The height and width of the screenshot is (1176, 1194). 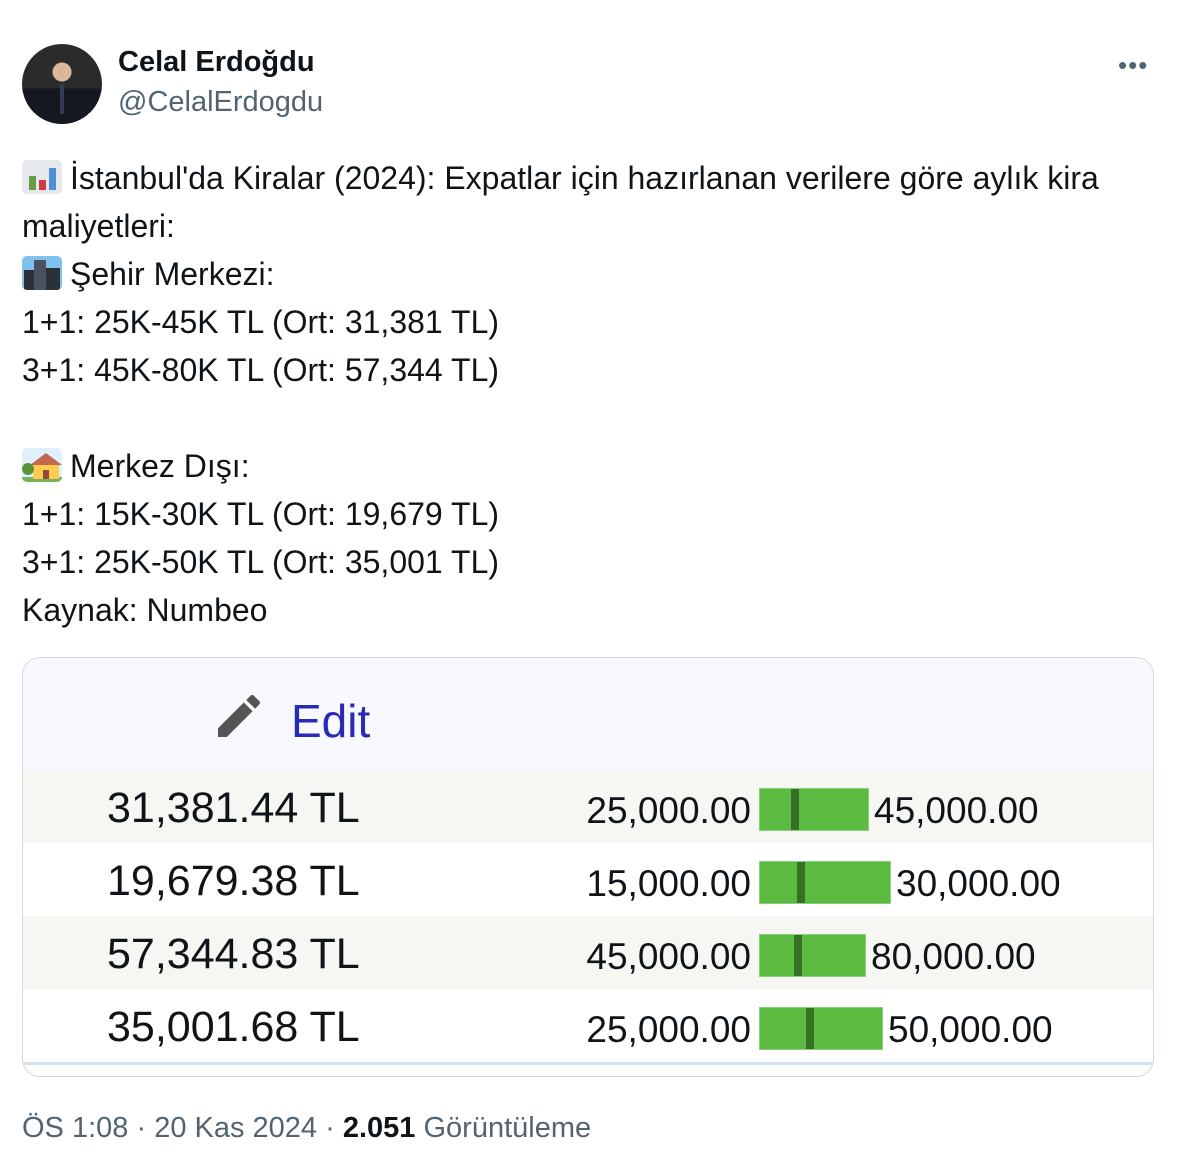 What do you see at coordinates (216, 62) in the screenshot?
I see `author-name: Celal Erdoğdu` at bounding box center [216, 62].